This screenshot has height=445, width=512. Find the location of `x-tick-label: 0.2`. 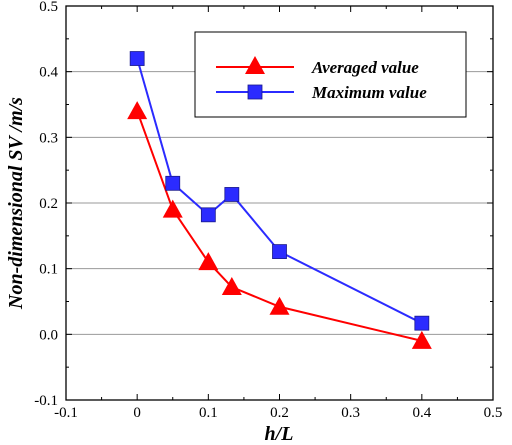

x-tick-label: 0.2 is located at coordinates (279, 413).